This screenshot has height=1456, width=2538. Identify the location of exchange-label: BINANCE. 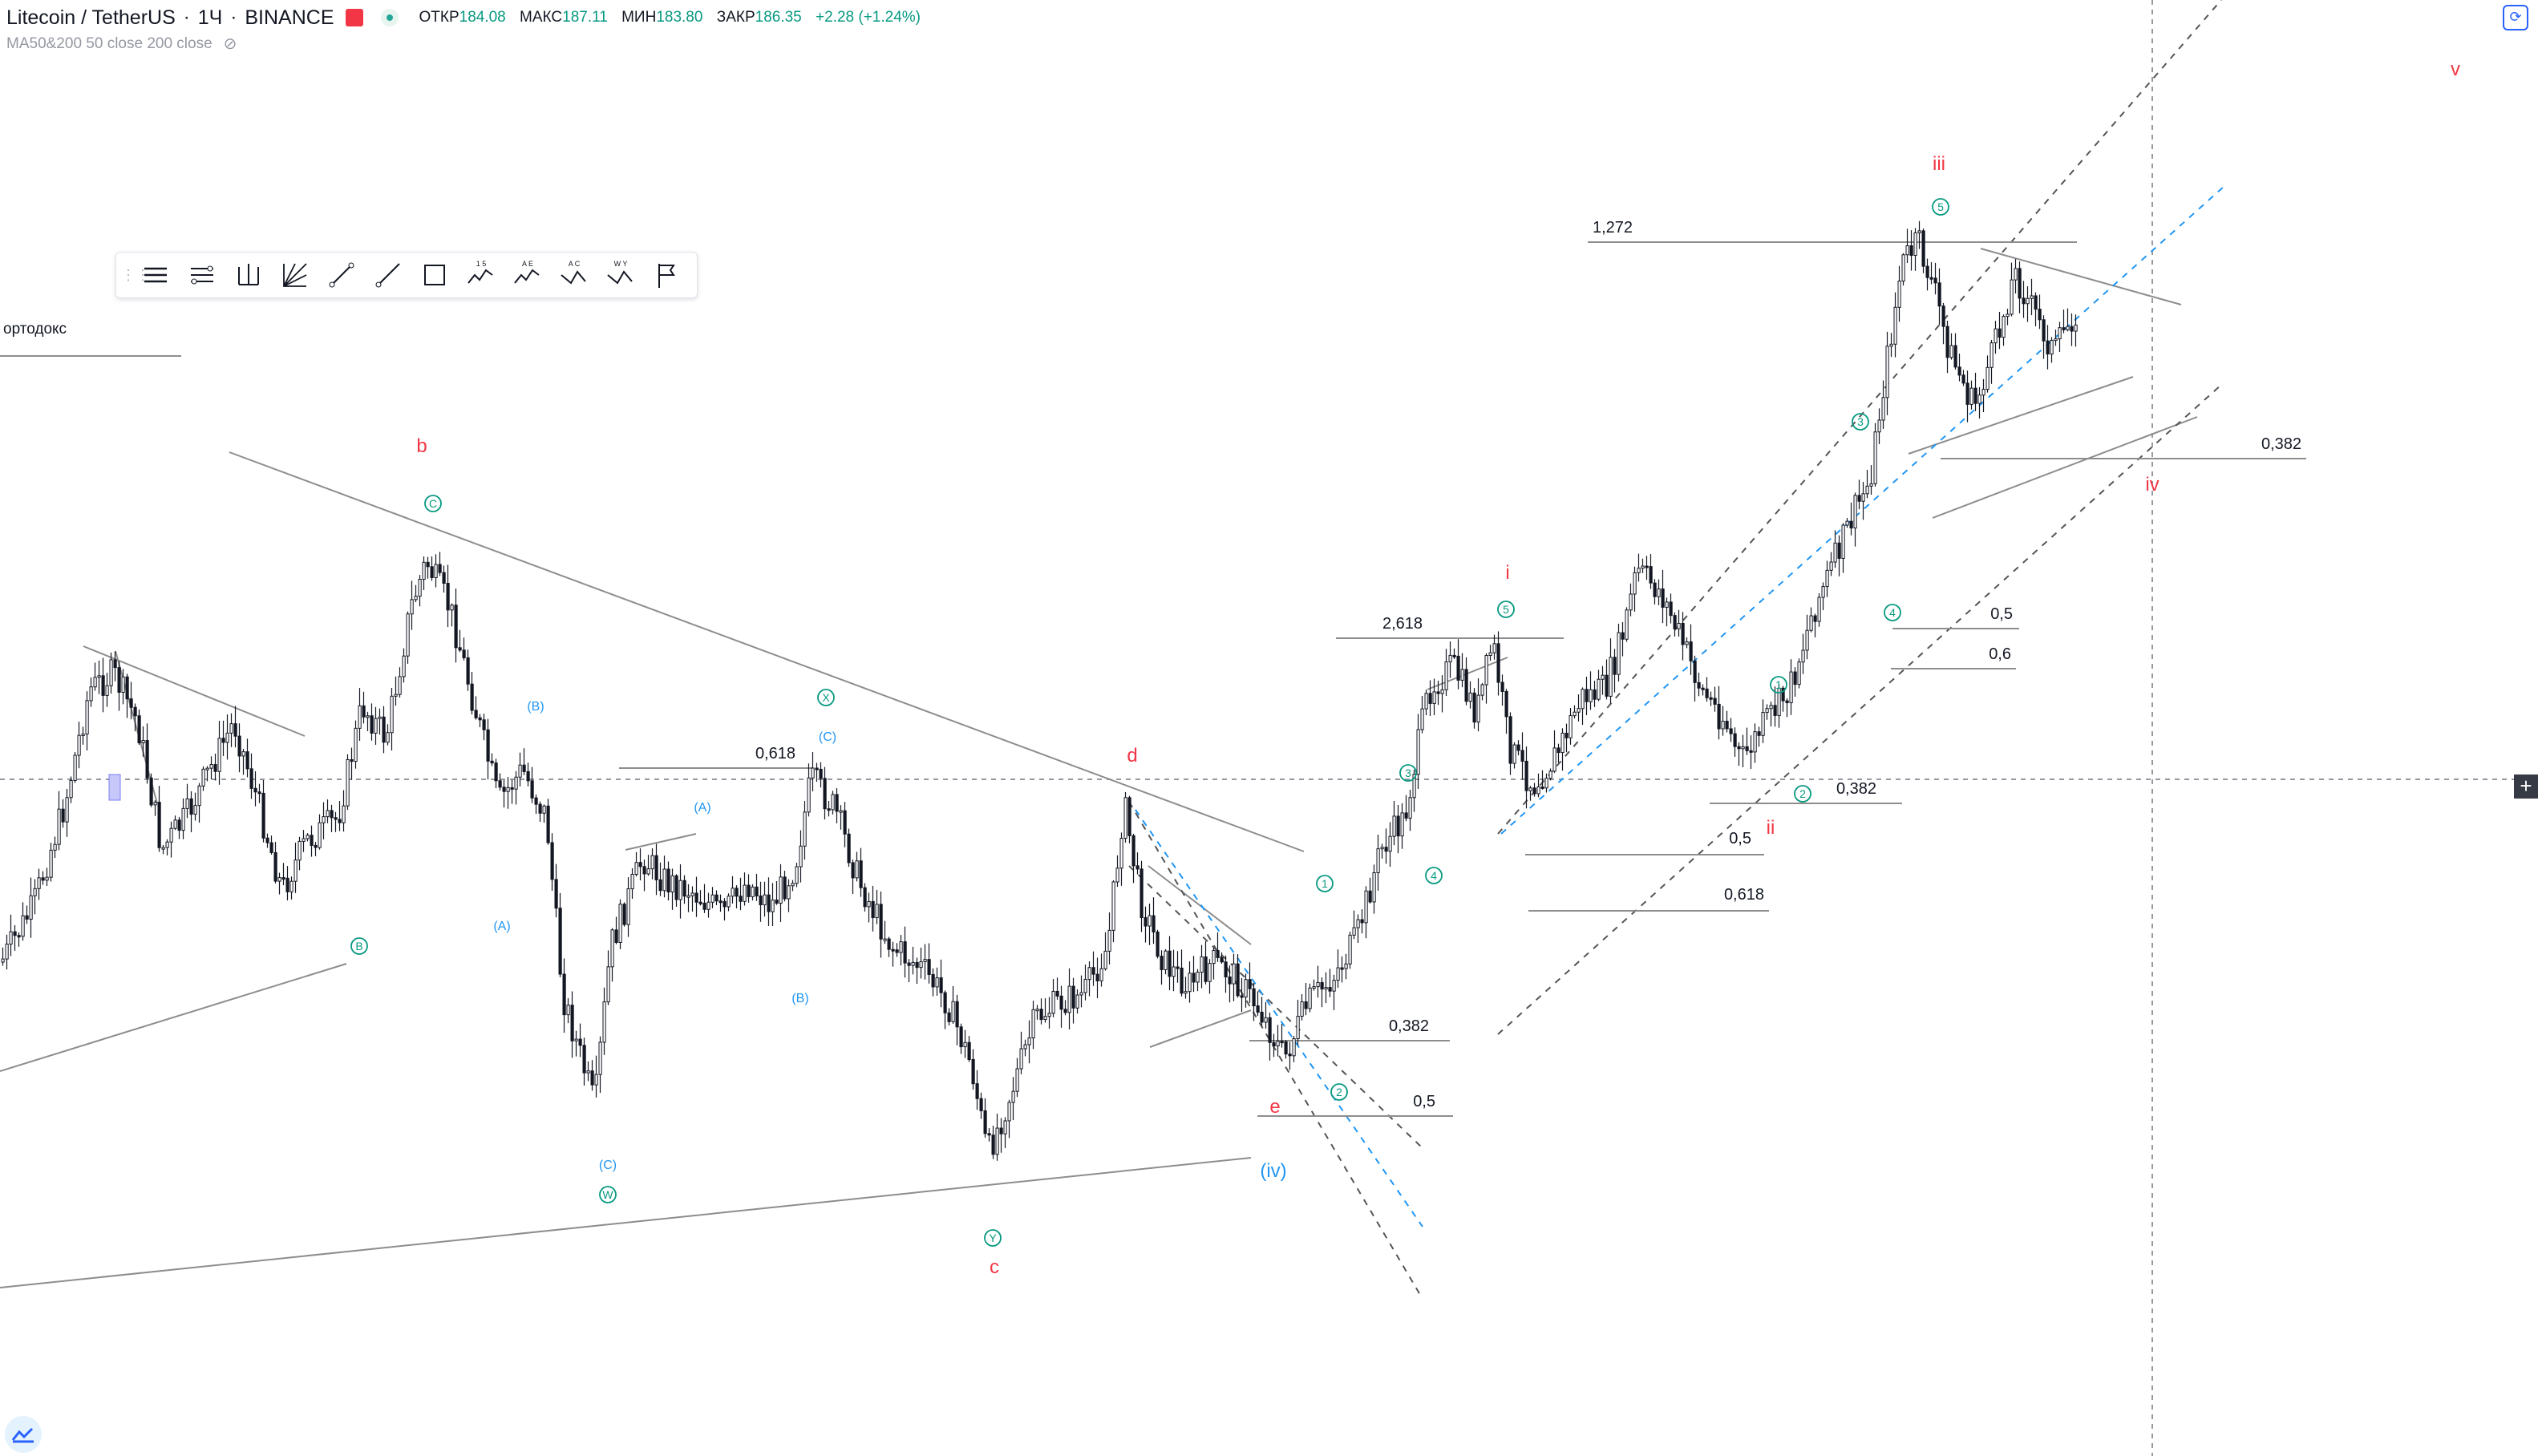
(289, 17).